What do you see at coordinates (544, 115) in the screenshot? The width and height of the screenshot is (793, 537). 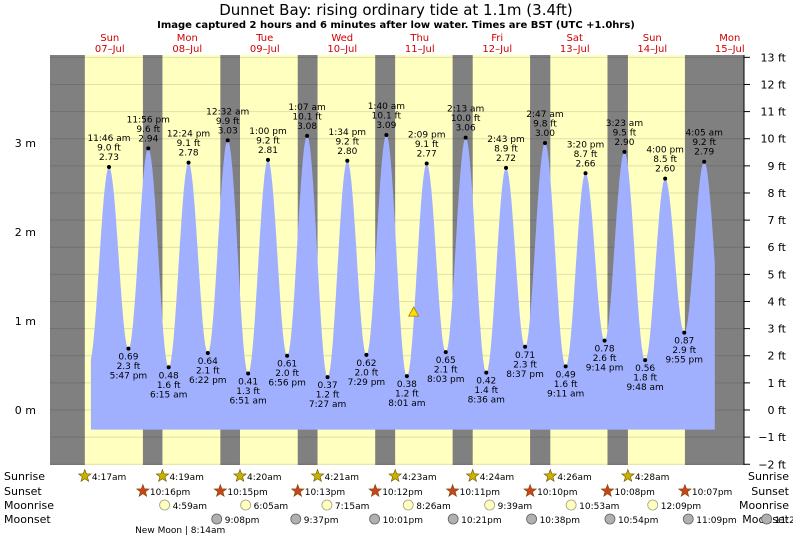 I see `extreme-label: 2:47 am` at bounding box center [544, 115].